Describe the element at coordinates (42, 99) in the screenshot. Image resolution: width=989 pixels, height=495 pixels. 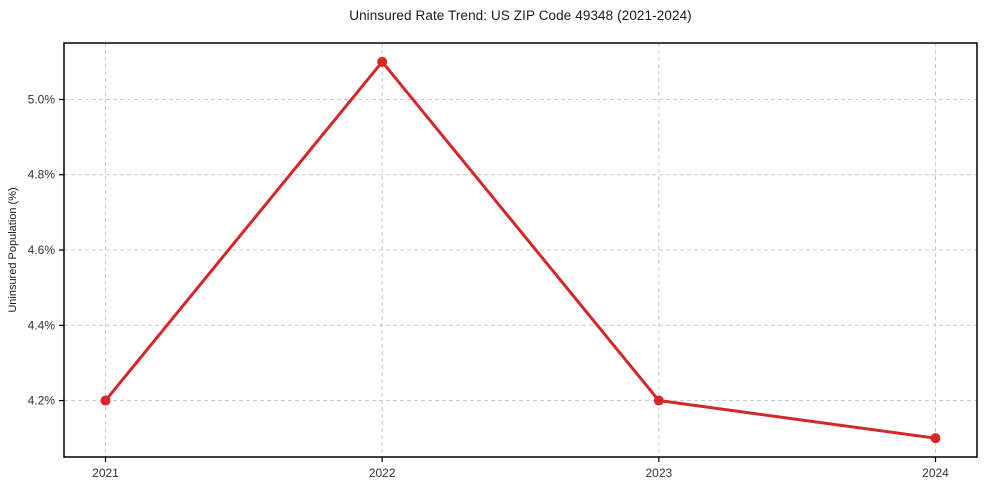
I see `y-tick-label: 5.0%` at that location.